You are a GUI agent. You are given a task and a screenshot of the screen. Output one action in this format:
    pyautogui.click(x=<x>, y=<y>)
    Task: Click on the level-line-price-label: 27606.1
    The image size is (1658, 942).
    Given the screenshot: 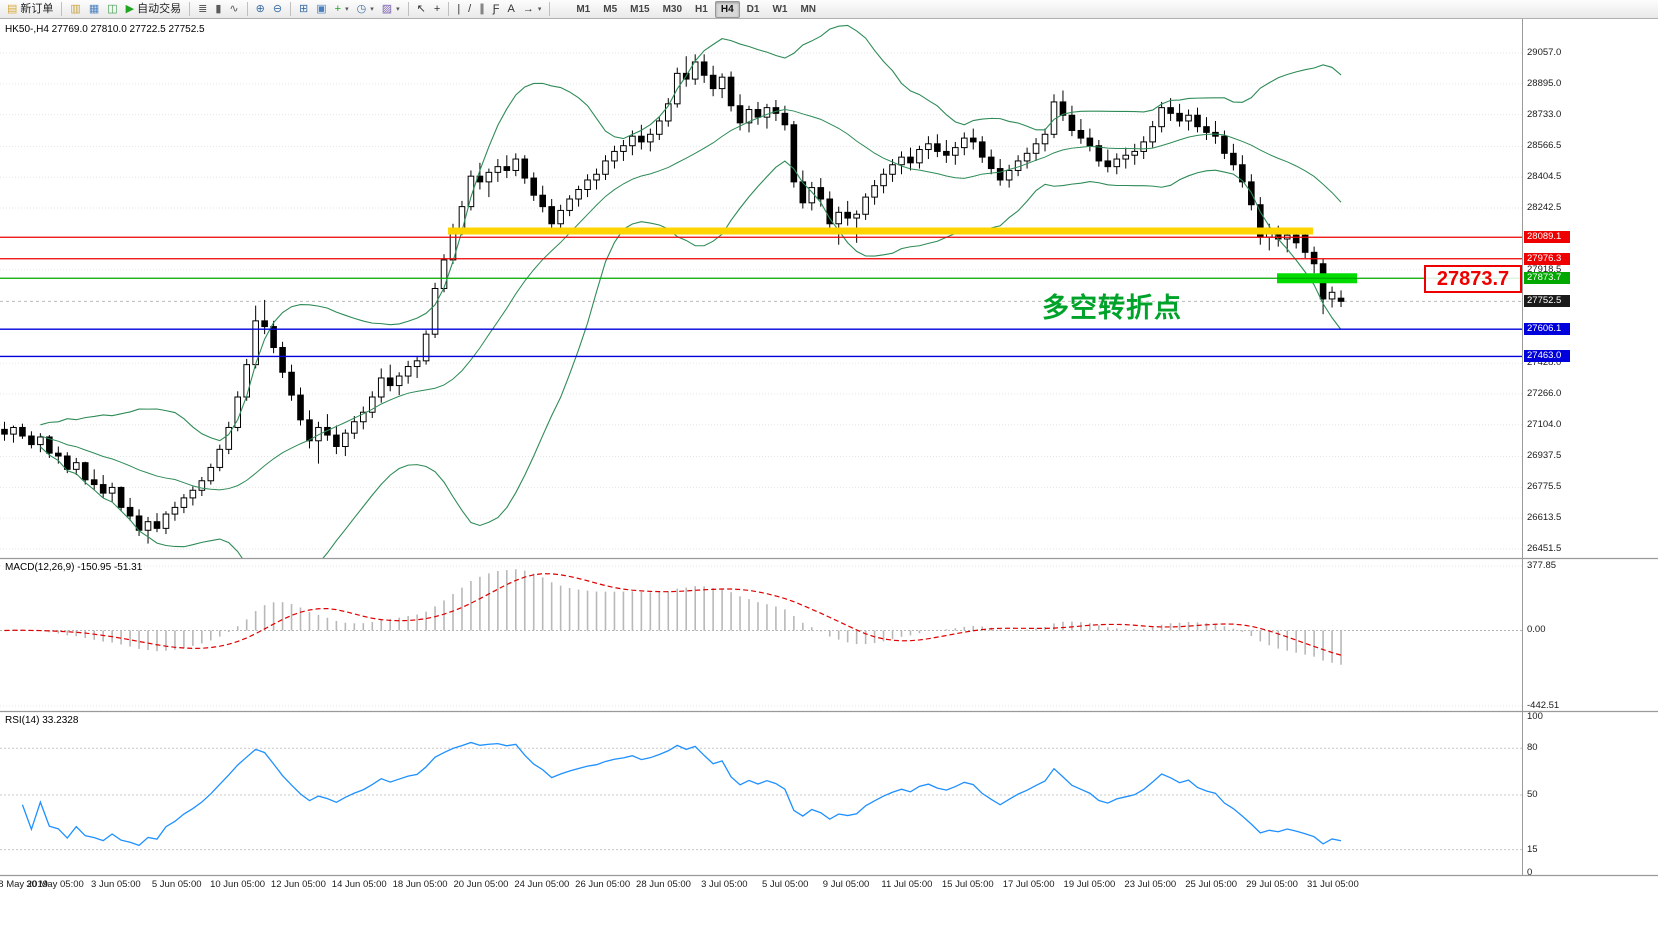 What is the action you would take?
    pyautogui.click(x=1547, y=329)
    